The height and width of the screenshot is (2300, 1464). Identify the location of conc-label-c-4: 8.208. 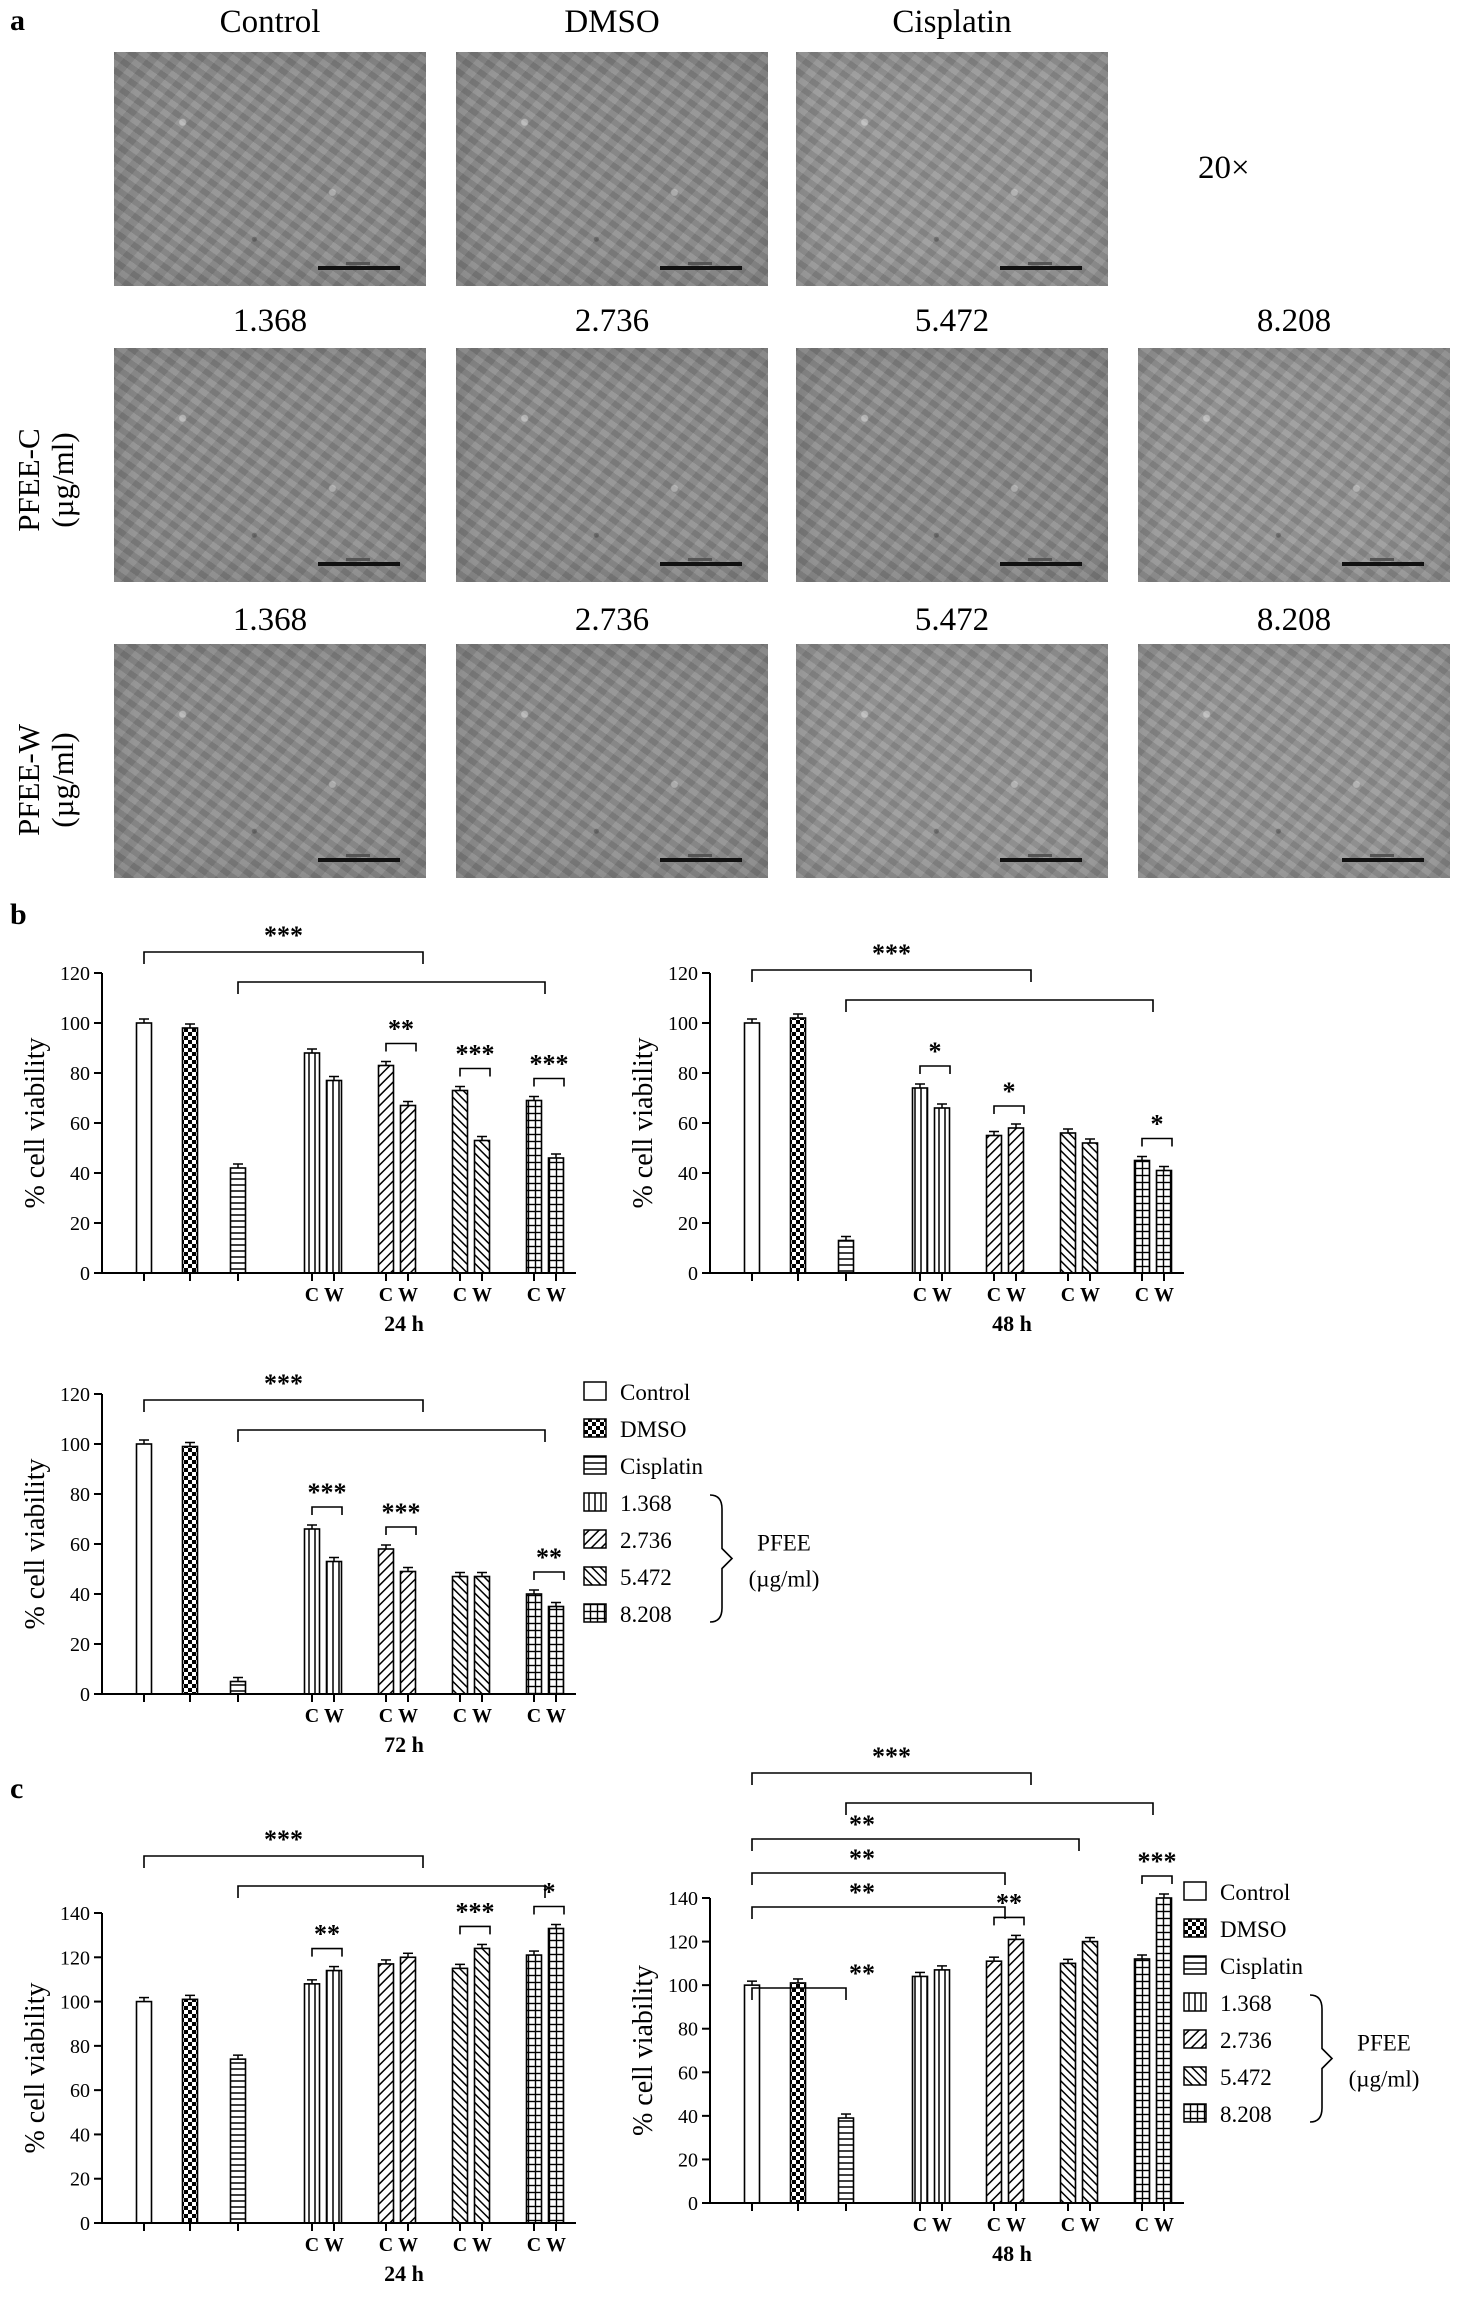
(1294, 321).